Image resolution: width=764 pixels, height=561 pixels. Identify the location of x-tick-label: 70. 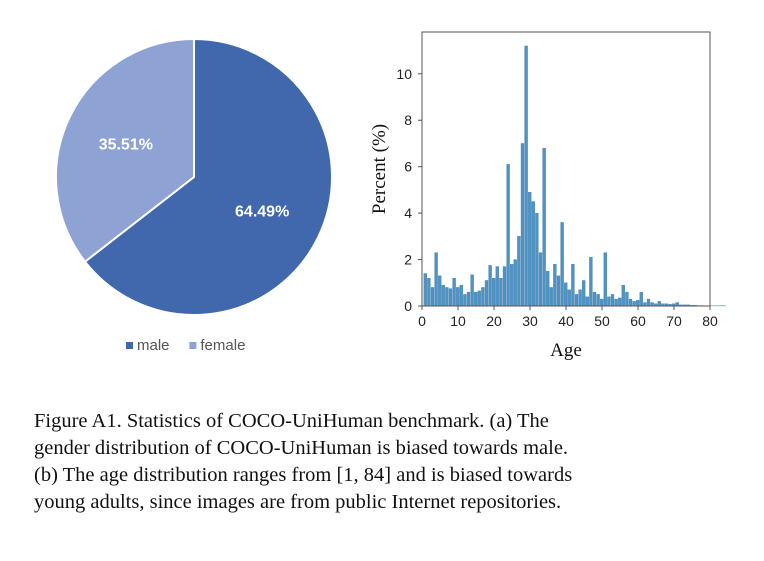
(674, 321).